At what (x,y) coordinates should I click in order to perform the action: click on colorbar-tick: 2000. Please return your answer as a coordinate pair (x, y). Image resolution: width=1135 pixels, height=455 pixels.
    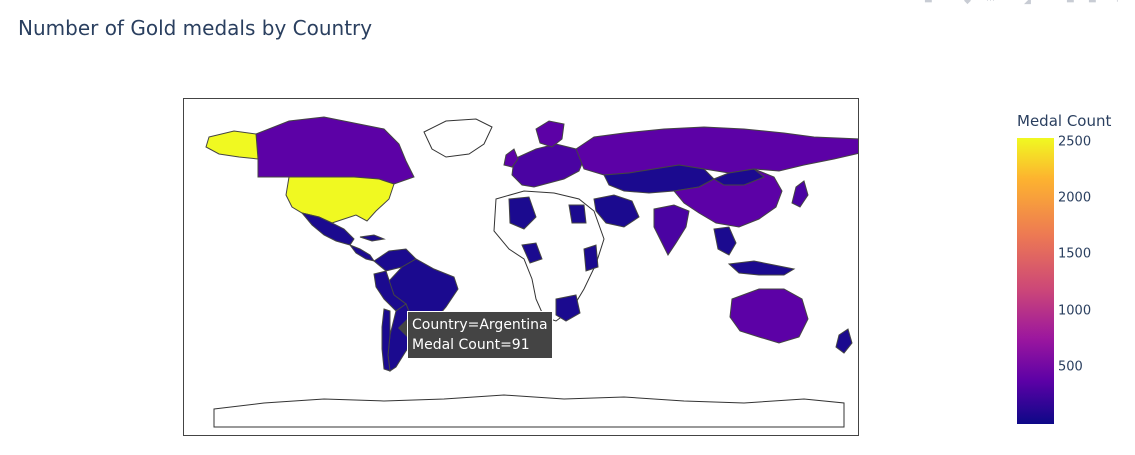
    Looking at the image, I should click on (1075, 198).